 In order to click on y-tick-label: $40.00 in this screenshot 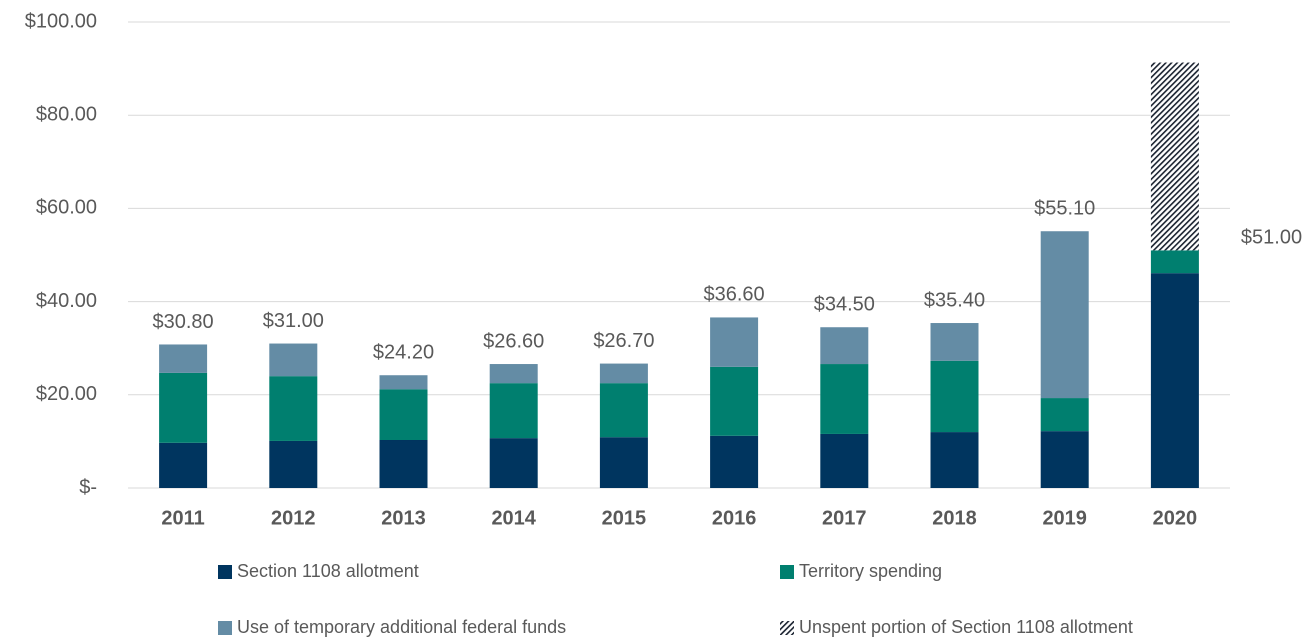, I will do `click(66, 301)`.